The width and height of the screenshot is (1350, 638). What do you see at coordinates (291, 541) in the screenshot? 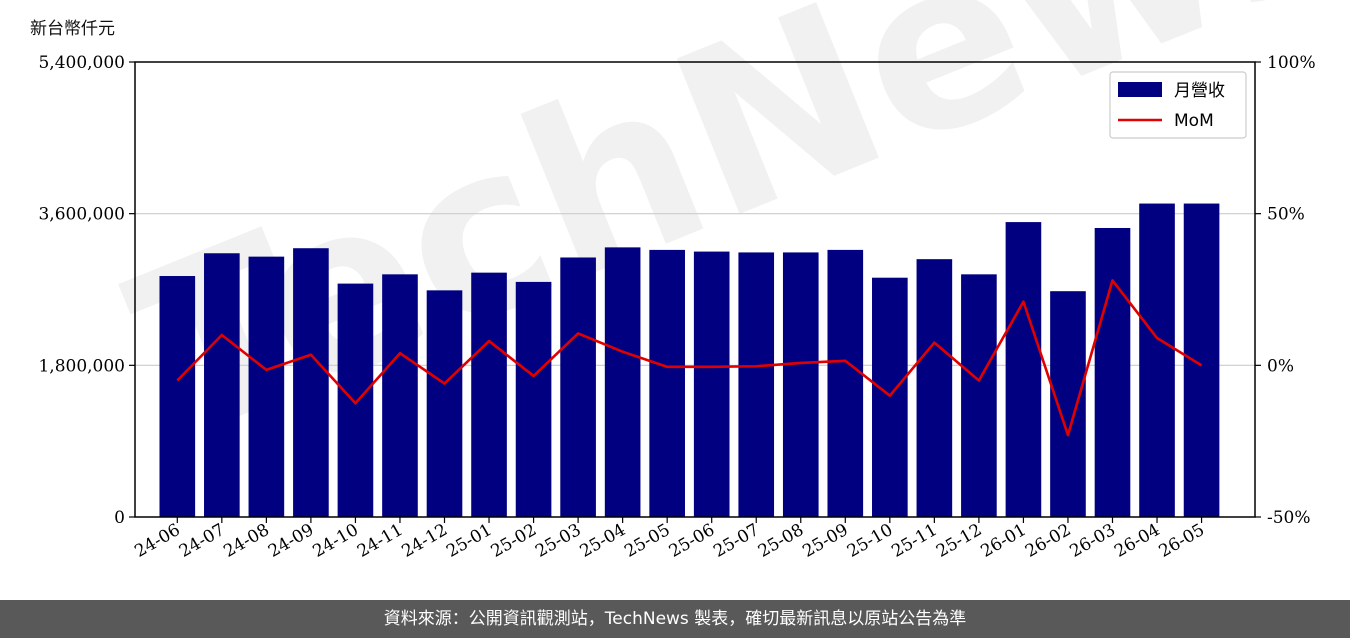
I see `x-tick-label: 24-09` at bounding box center [291, 541].